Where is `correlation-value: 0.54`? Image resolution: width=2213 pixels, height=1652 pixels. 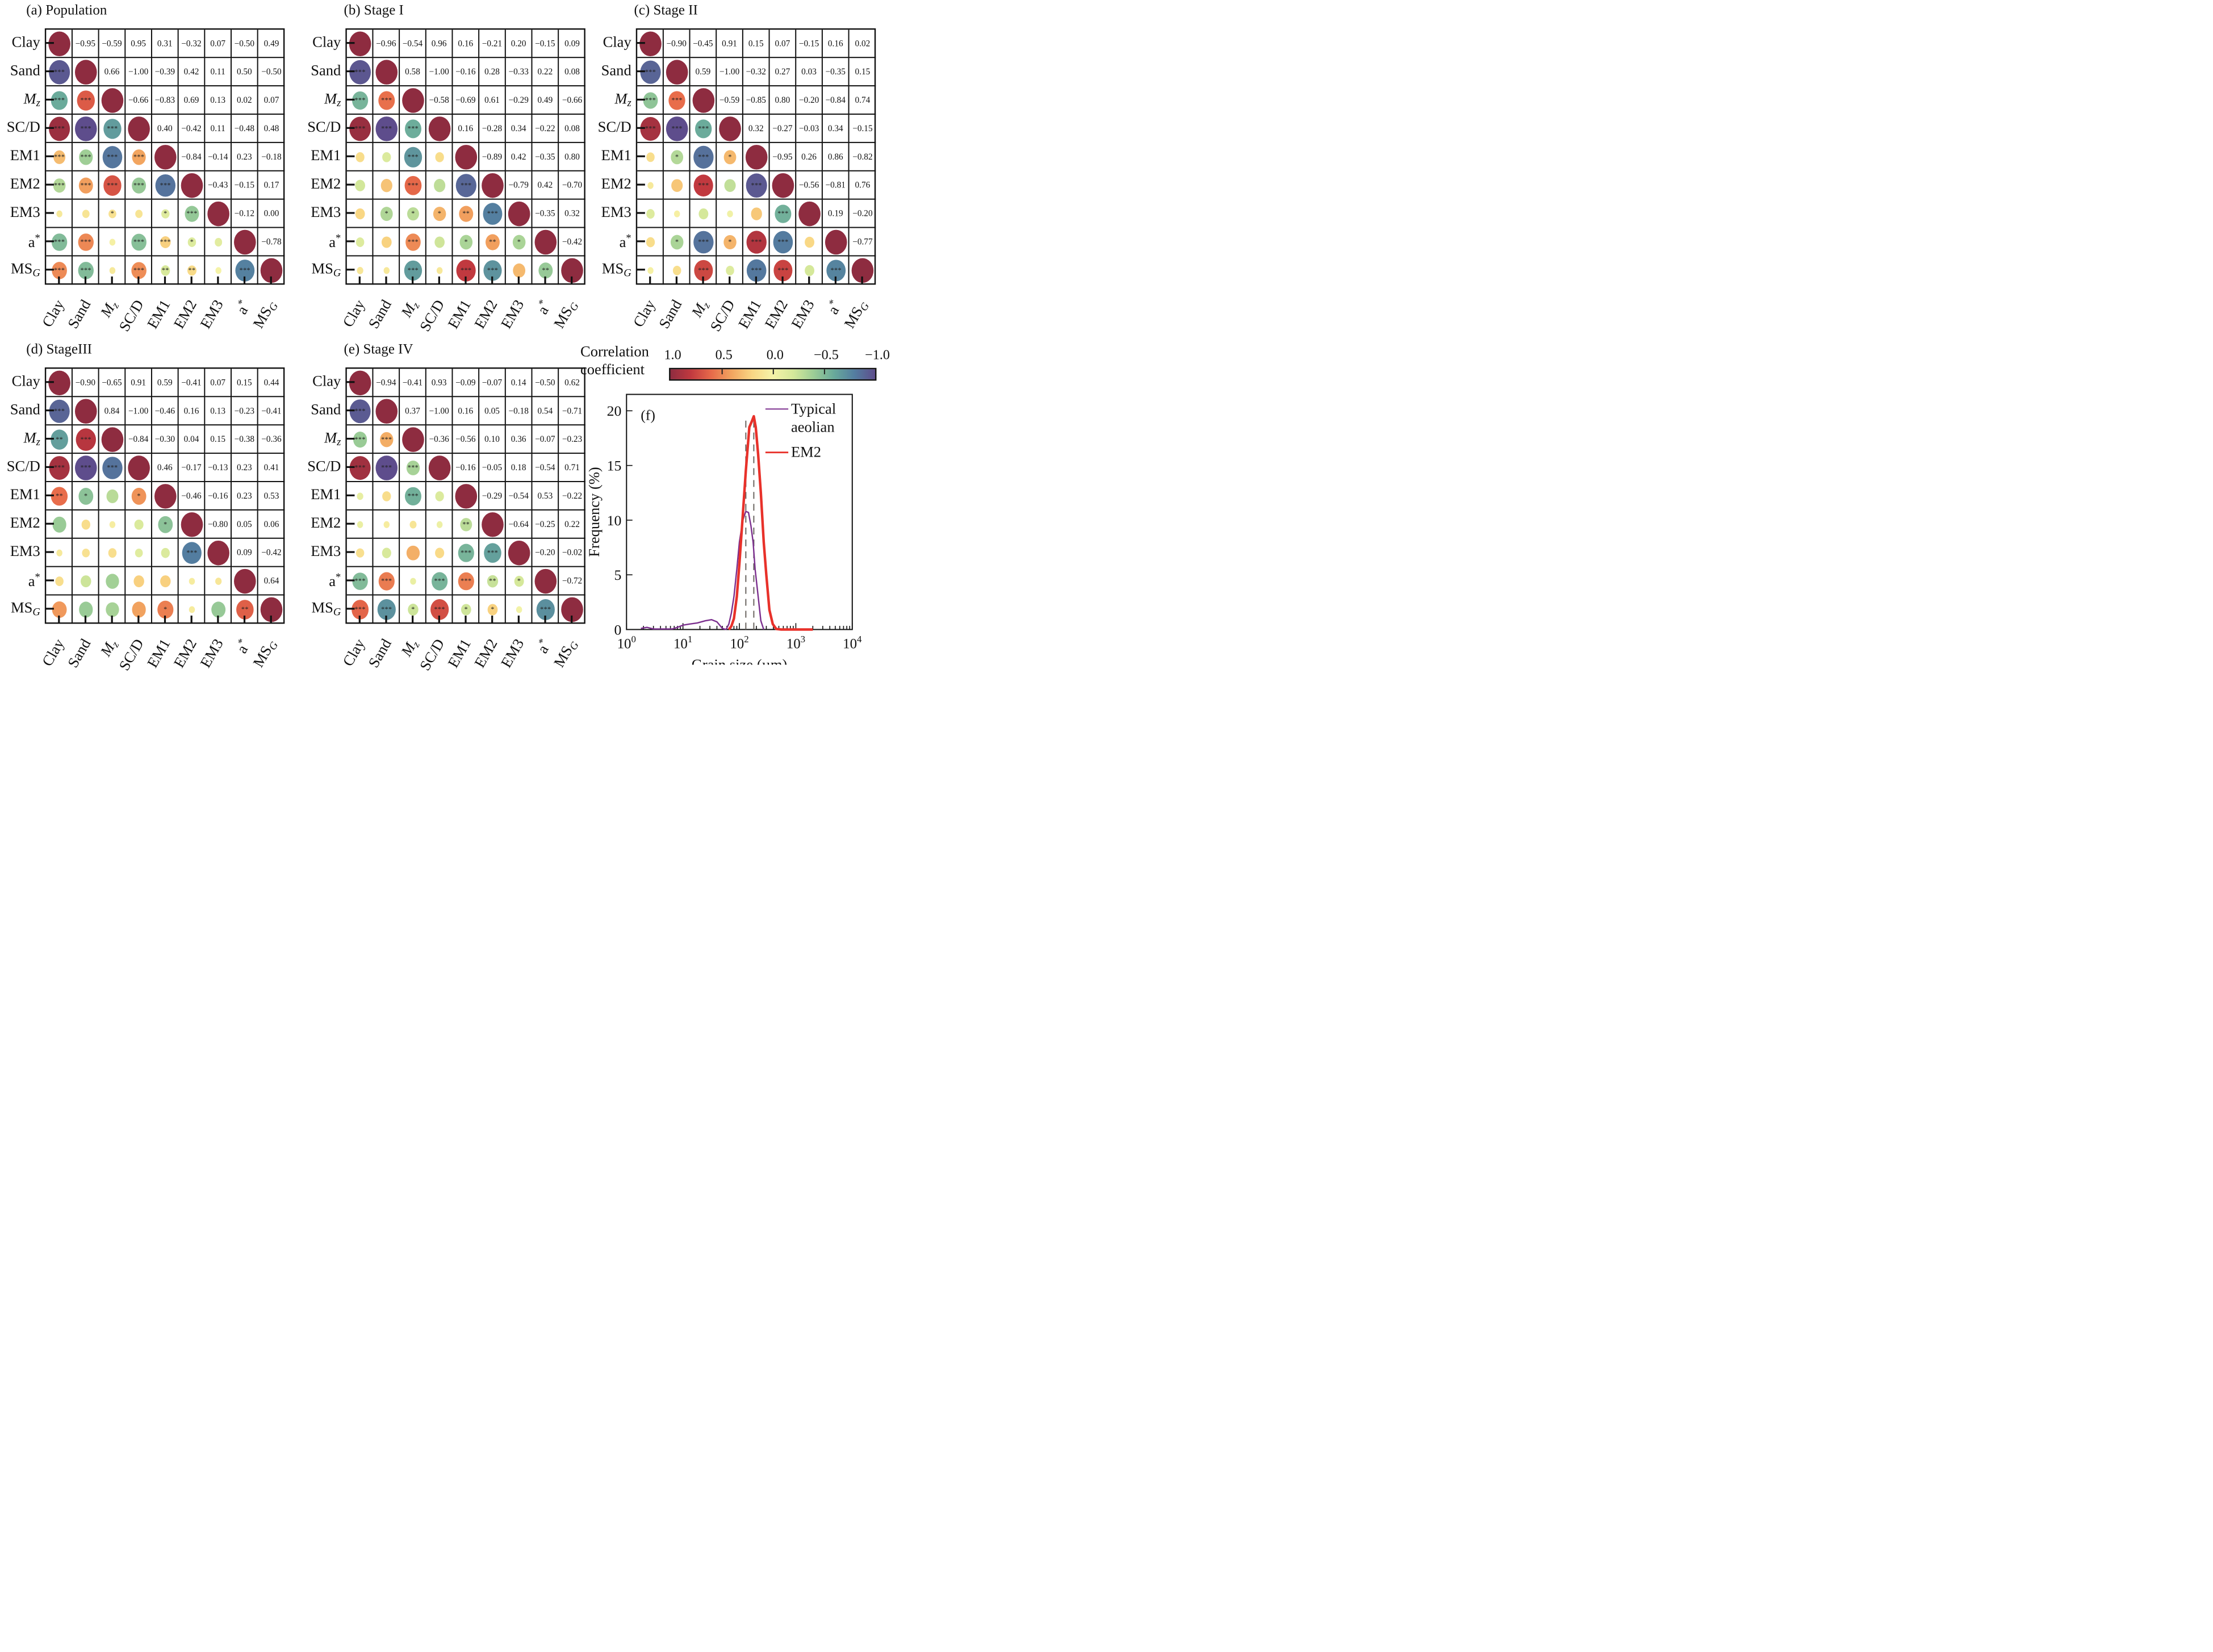 correlation-value: 0.54 is located at coordinates (545, 411).